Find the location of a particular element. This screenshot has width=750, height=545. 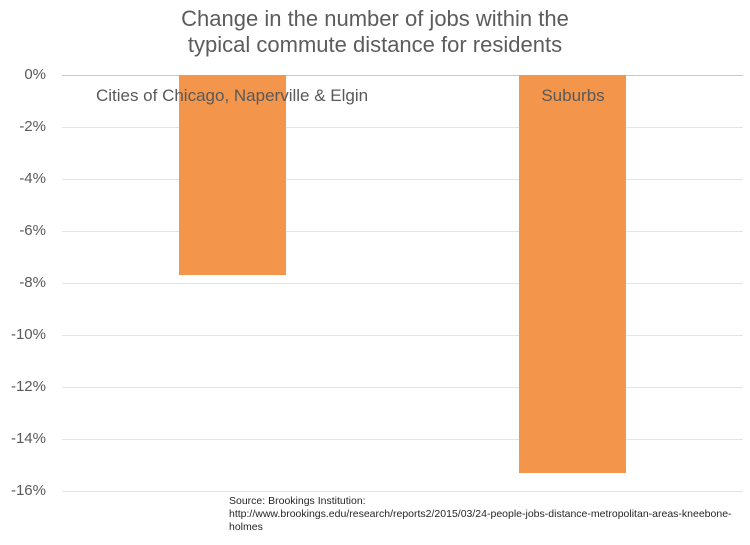

y-axis-tick-label: -16% is located at coordinates (28, 490).